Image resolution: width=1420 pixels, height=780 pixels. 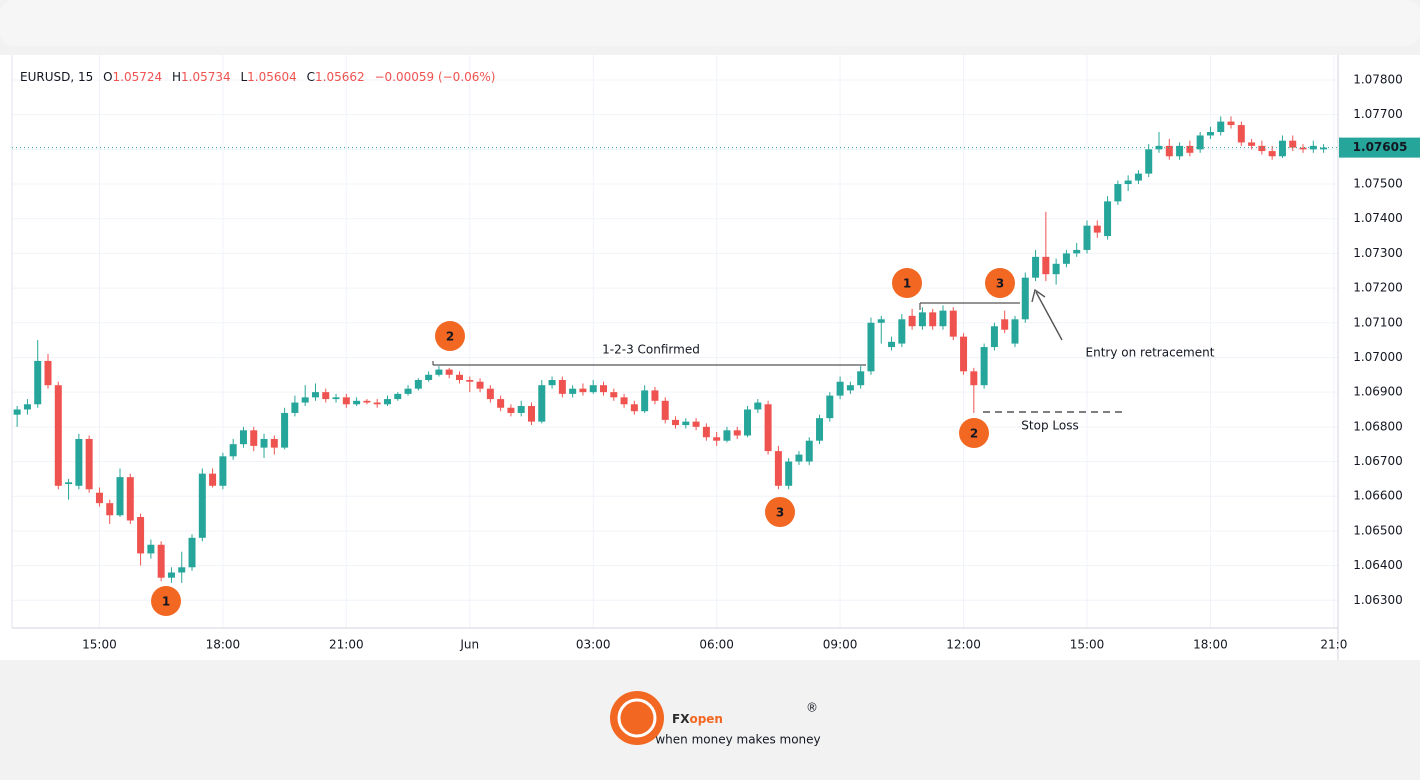 What do you see at coordinates (243, 77) in the screenshot?
I see `ohlc-letter: L` at bounding box center [243, 77].